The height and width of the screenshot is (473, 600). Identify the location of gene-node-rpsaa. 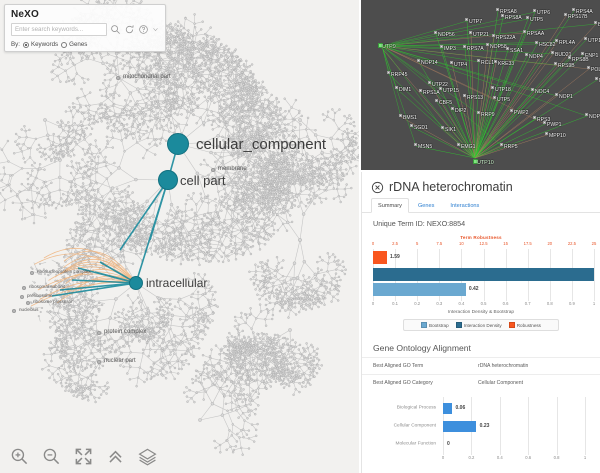
(524, 31).